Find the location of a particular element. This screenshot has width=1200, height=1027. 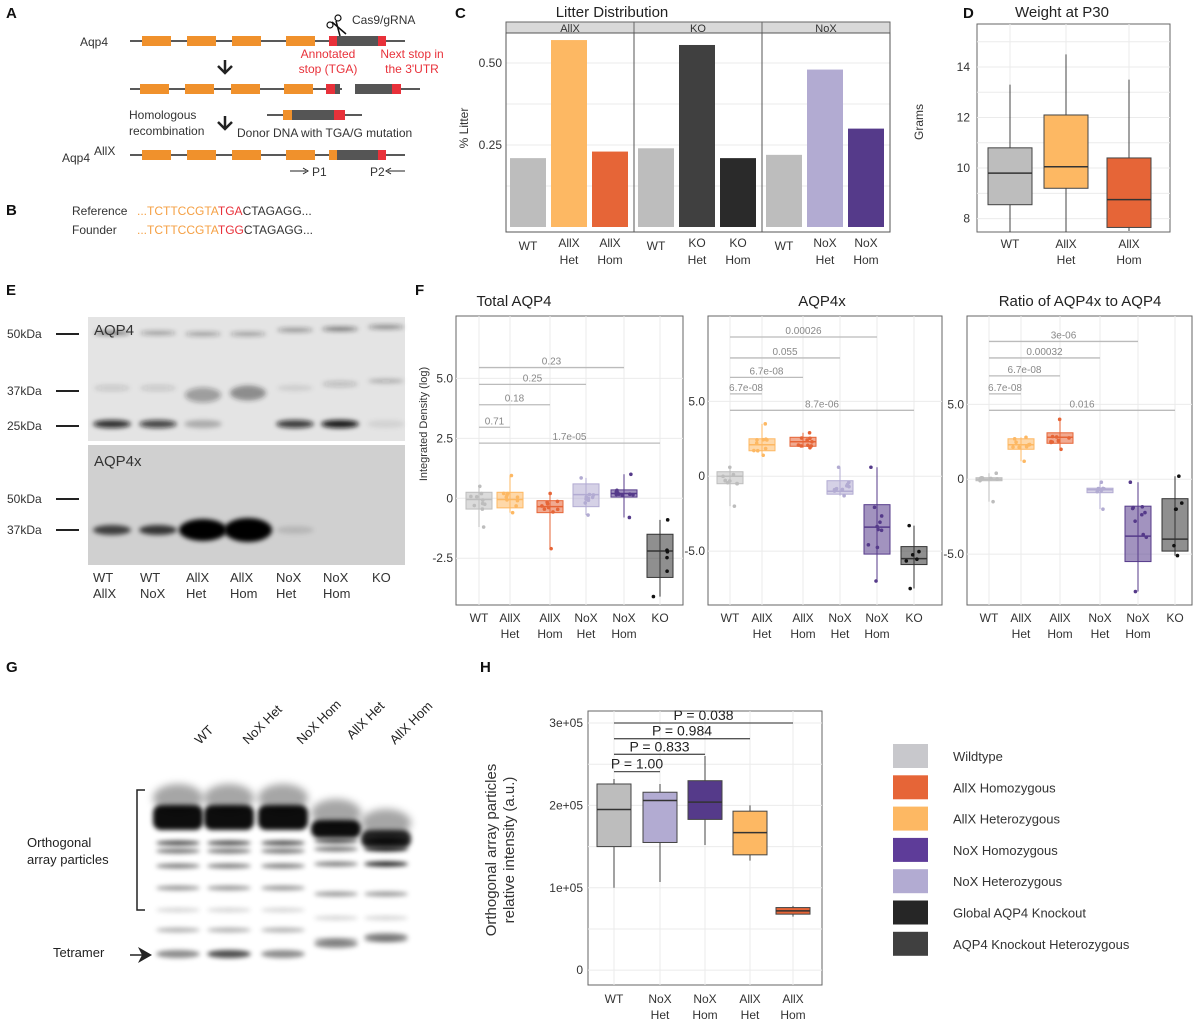

bracket is located at coordinates (140, 850).